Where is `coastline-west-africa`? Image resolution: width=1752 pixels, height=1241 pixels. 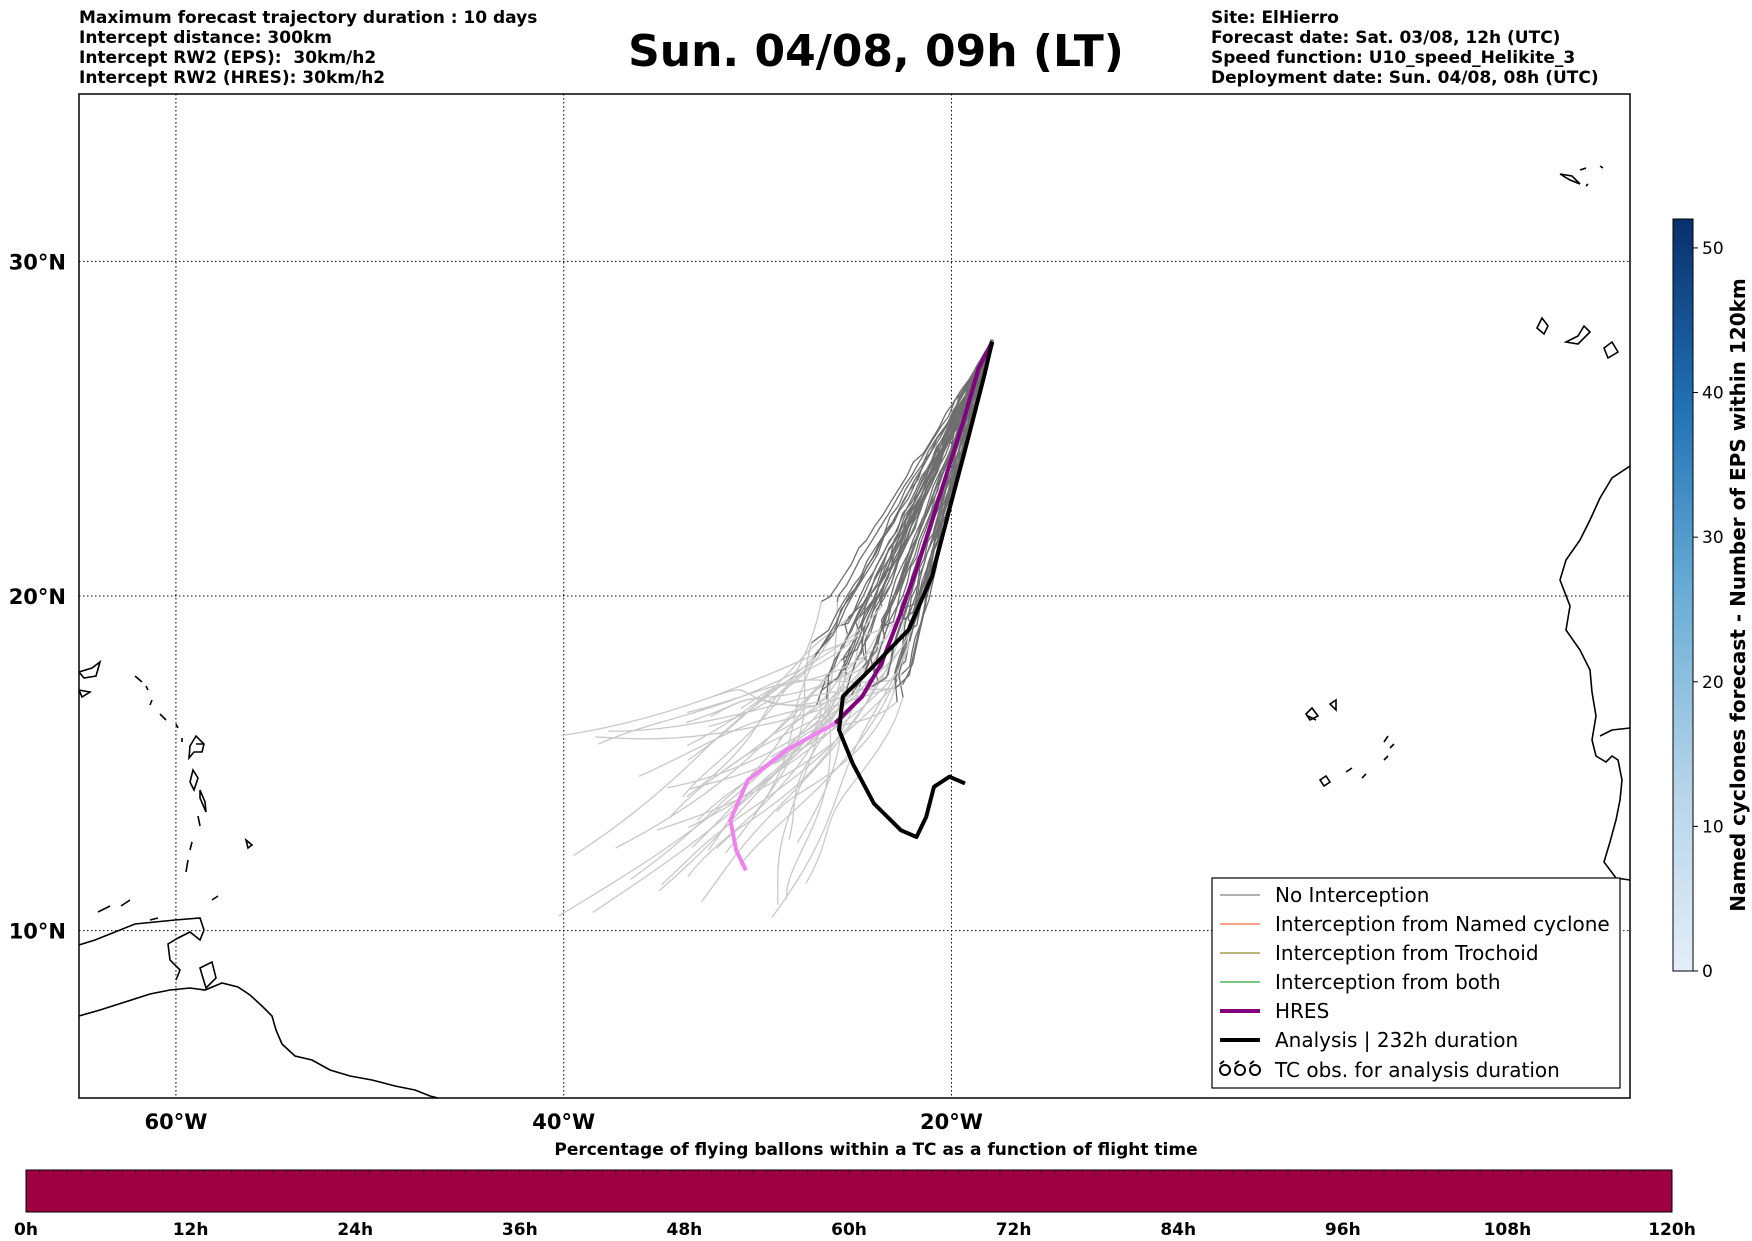 coastline-west-africa is located at coordinates (1594, 673).